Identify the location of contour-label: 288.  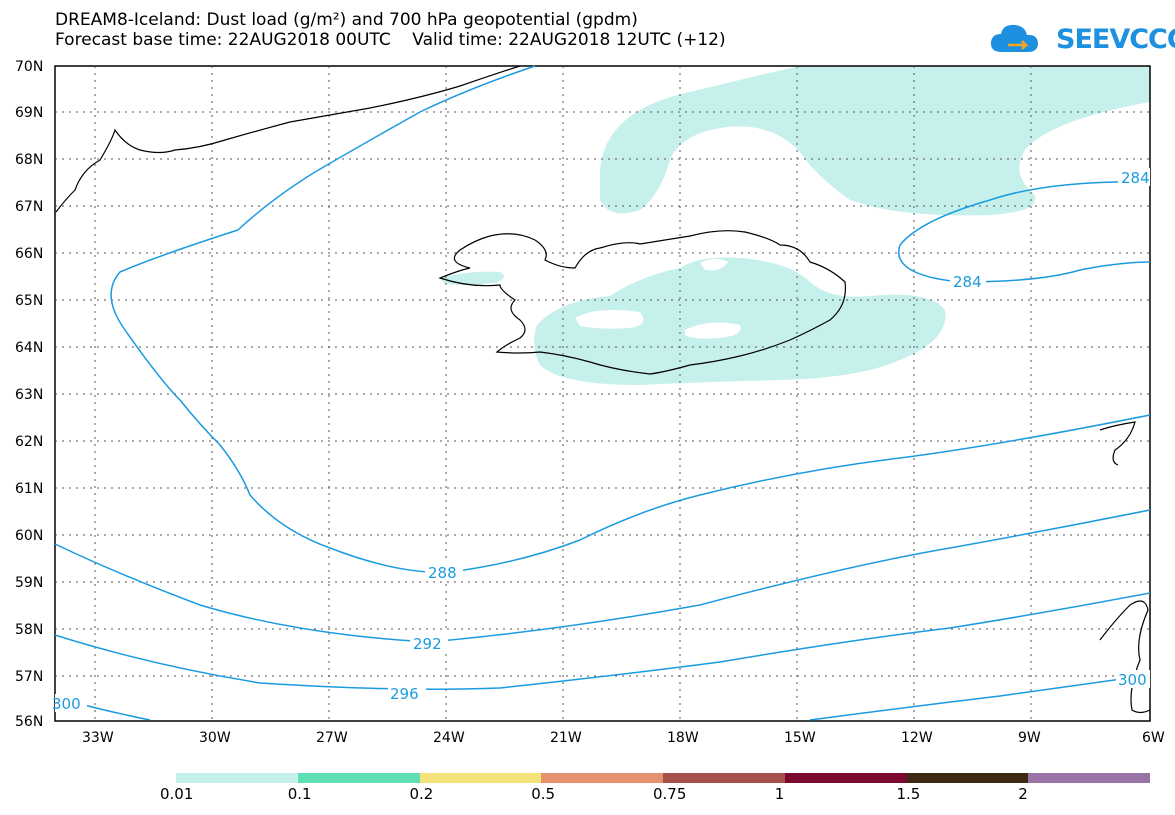
(442, 573).